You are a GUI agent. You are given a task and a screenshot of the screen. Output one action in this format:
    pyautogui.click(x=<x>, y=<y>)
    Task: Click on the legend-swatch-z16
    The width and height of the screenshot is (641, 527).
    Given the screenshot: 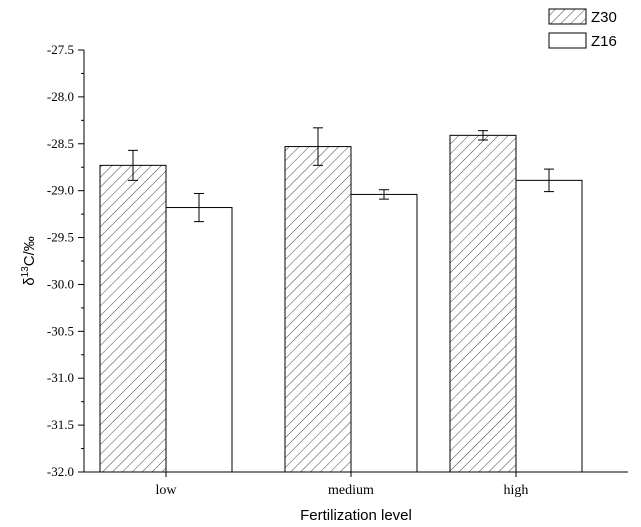 What is the action you would take?
    pyautogui.click(x=567, y=40)
    